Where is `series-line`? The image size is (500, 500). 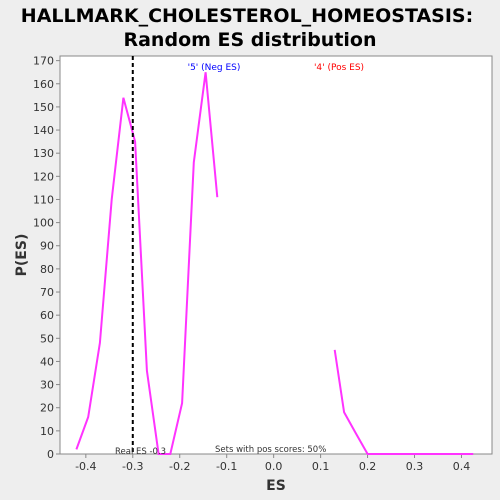
series-line is located at coordinates (403, 402).